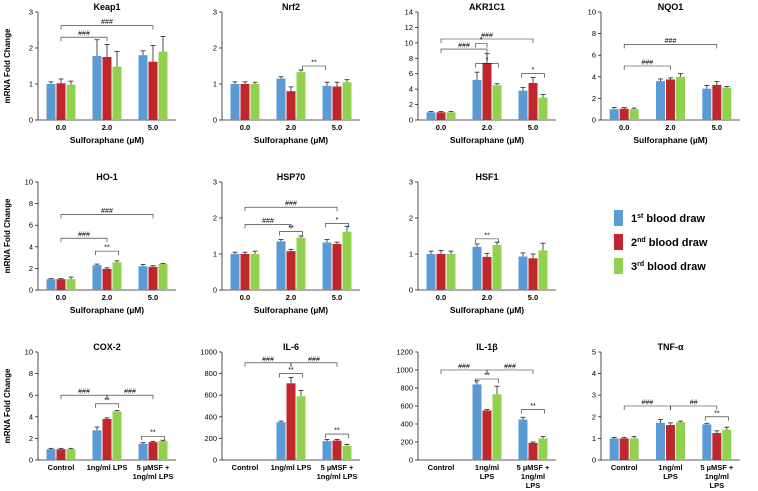  What do you see at coordinates (406, 442) in the screenshot?
I see `y-tick-label: 200` at bounding box center [406, 442].